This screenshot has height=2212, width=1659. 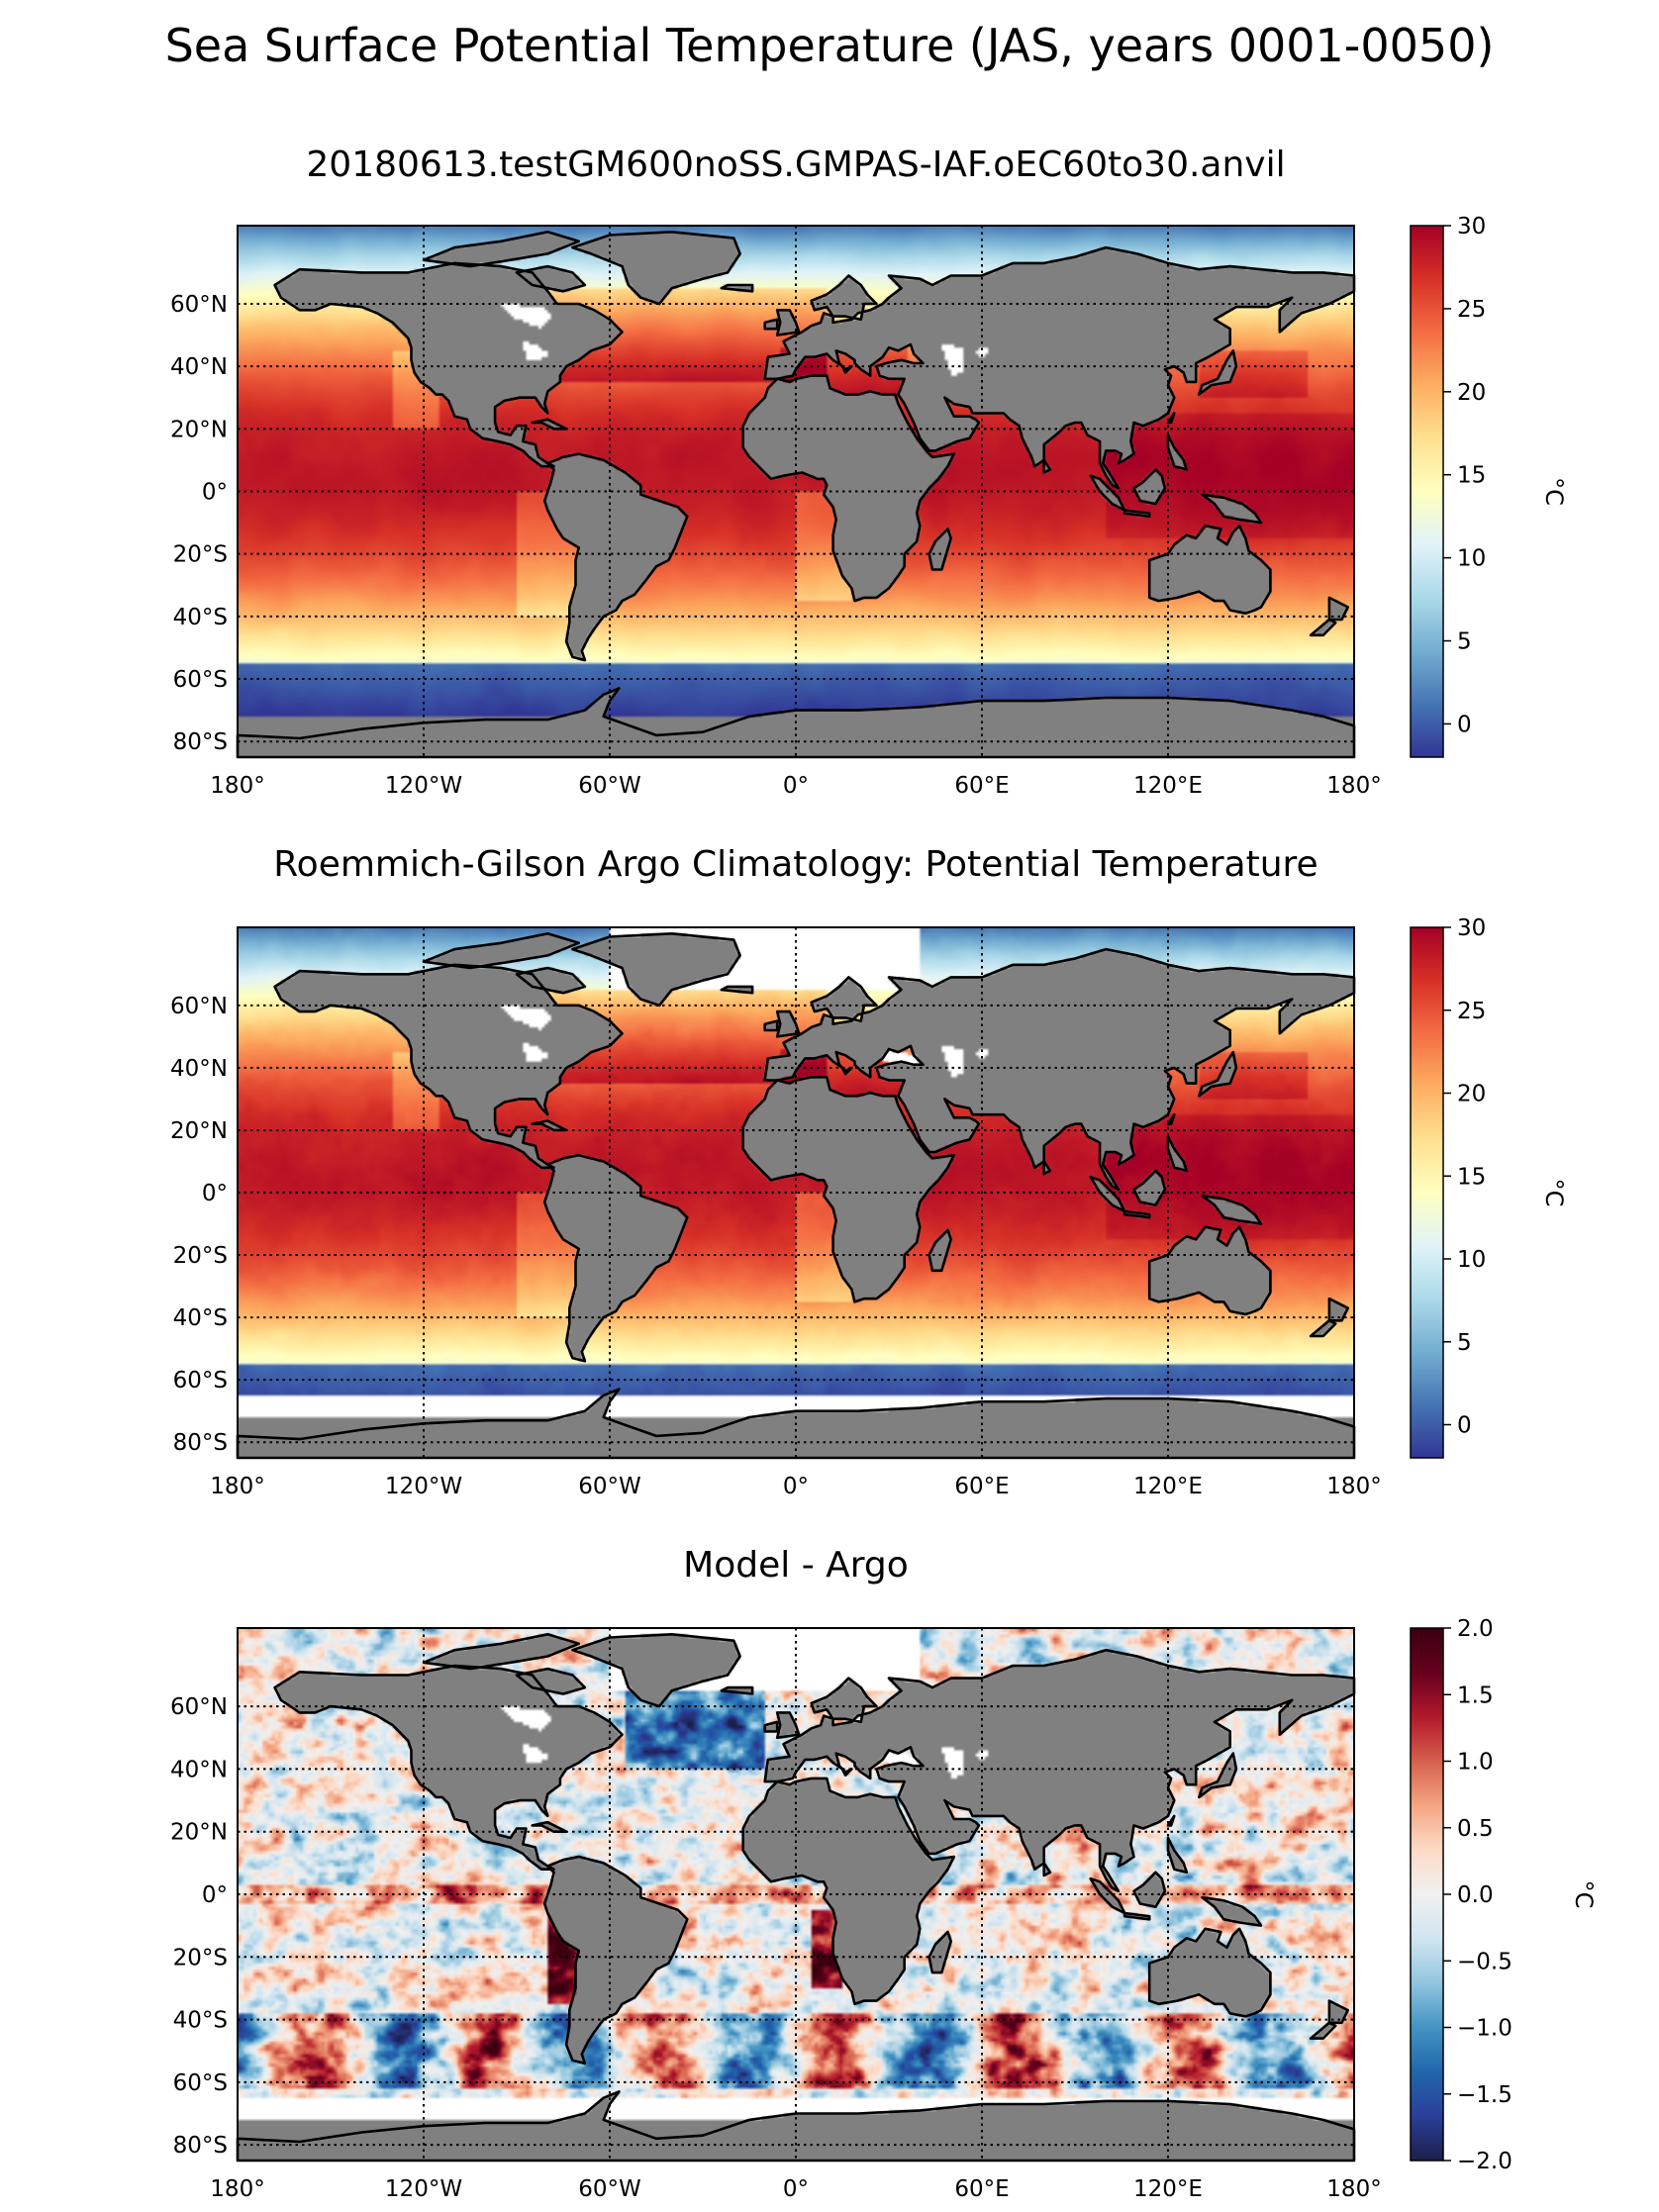 I want to click on colorbar-tick-label: 30, so click(x=1471, y=928).